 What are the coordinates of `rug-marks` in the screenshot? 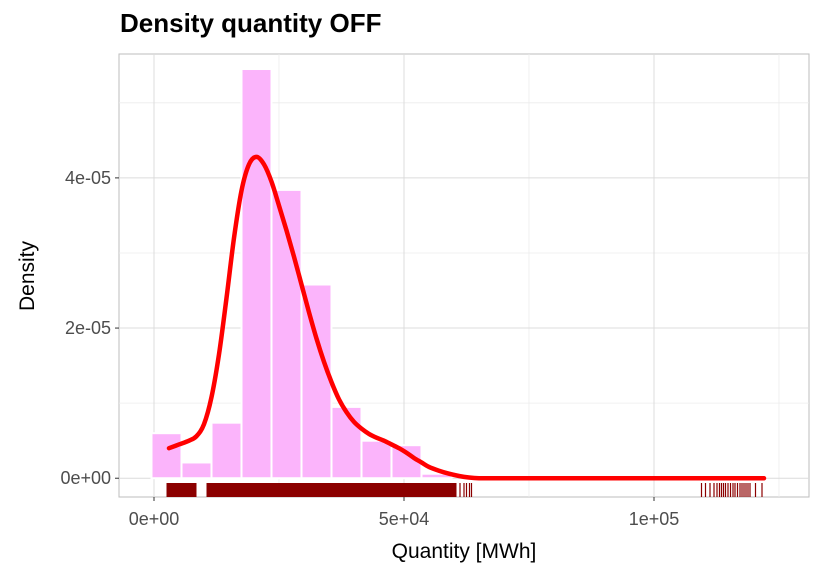 It's located at (464, 490).